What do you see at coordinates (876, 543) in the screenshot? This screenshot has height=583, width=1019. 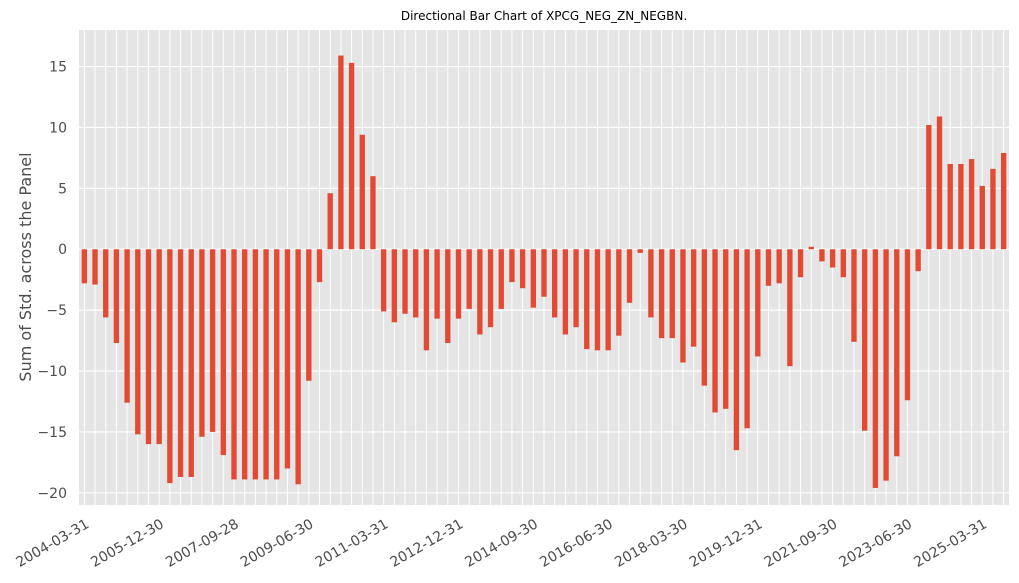 I see `x-tick-label: 2023-06-30` at bounding box center [876, 543].